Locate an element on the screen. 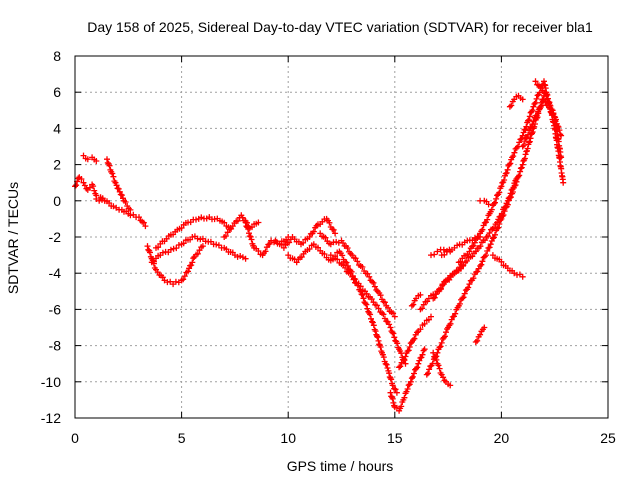 This screenshot has height=480, width=640. series-arc2 is located at coordinates (90, 158).